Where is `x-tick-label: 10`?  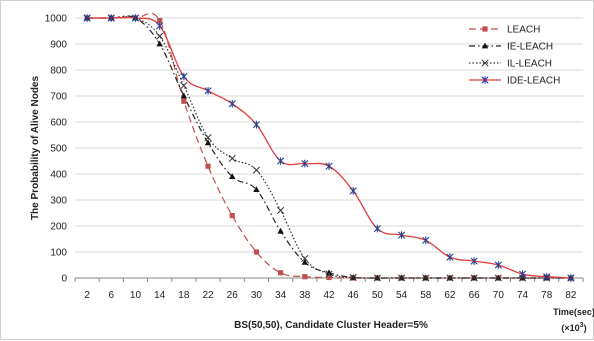
x-tick-label: 10 is located at coordinates (136, 295).